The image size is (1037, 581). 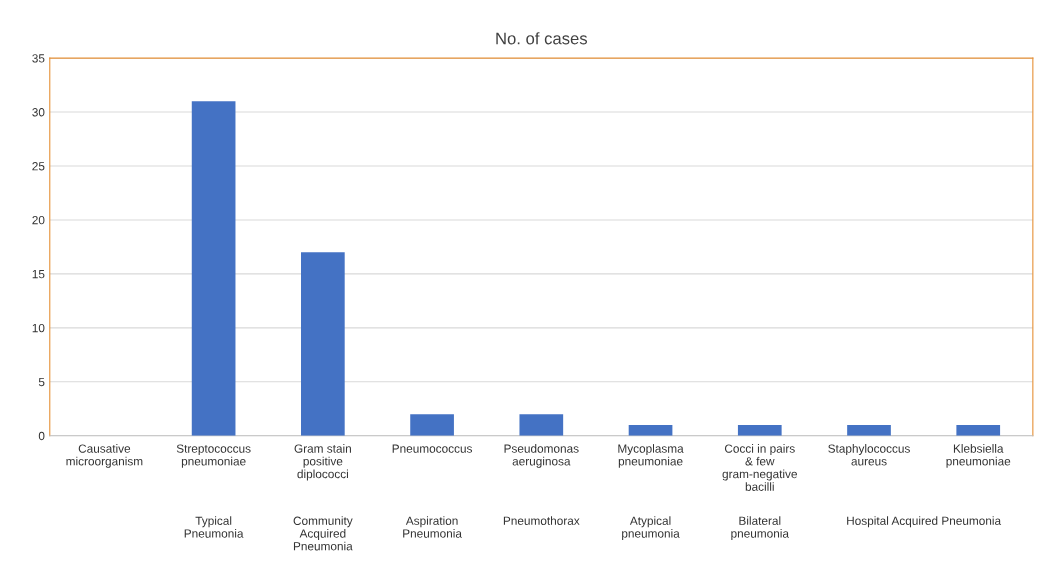 What do you see at coordinates (38, 328) in the screenshot?
I see `y-tick-label: 10` at bounding box center [38, 328].